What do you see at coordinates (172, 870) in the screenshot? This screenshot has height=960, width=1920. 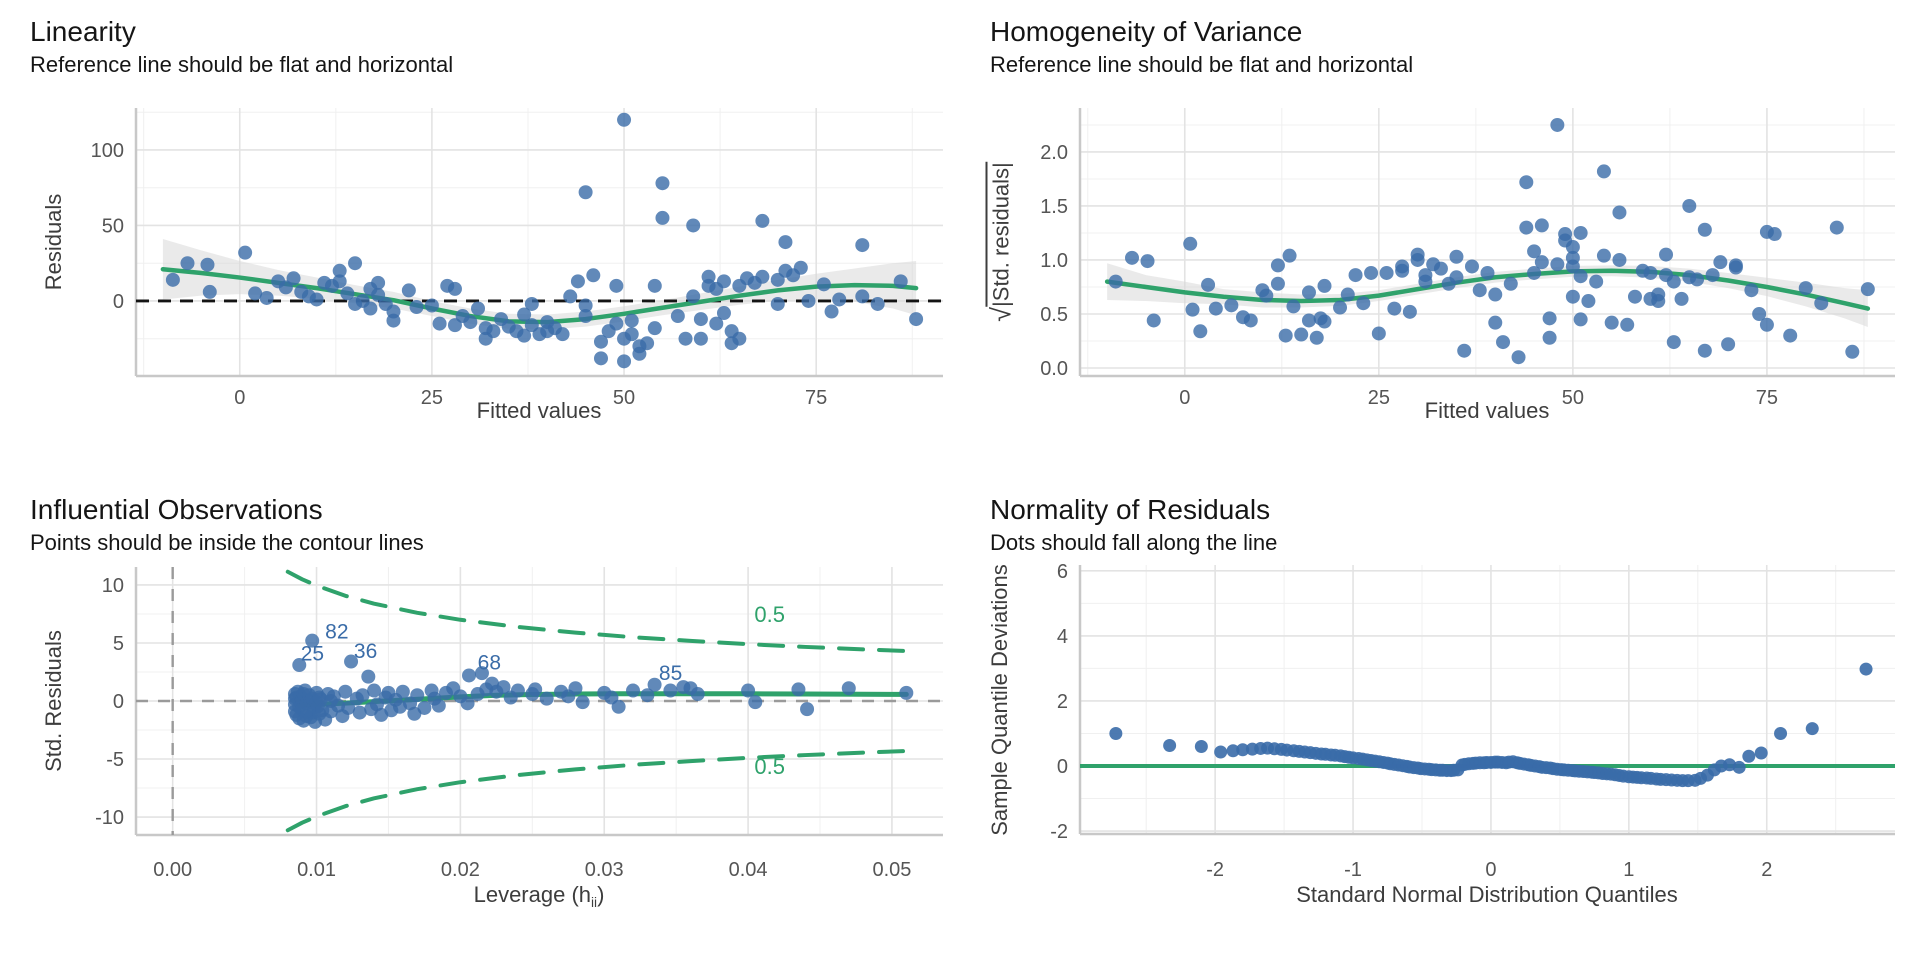 I see `svg-text: 0.00` at bounding box center [172, 870].